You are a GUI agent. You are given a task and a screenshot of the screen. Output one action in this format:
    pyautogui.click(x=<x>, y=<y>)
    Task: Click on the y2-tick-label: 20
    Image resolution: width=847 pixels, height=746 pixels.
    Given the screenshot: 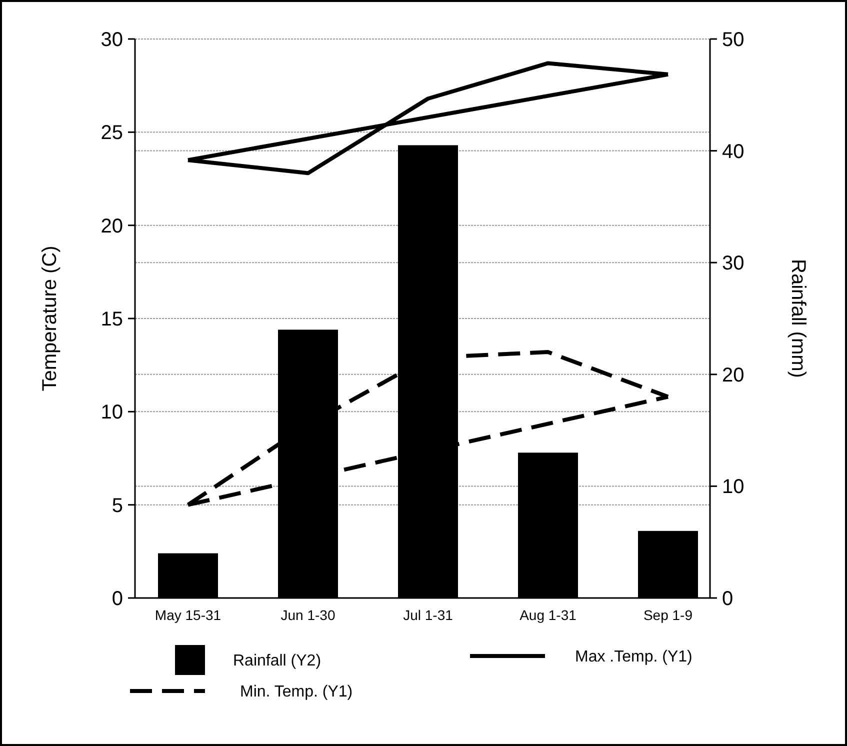 What is the action you would take?
    pyautogui.click(x=733, y=375)
    